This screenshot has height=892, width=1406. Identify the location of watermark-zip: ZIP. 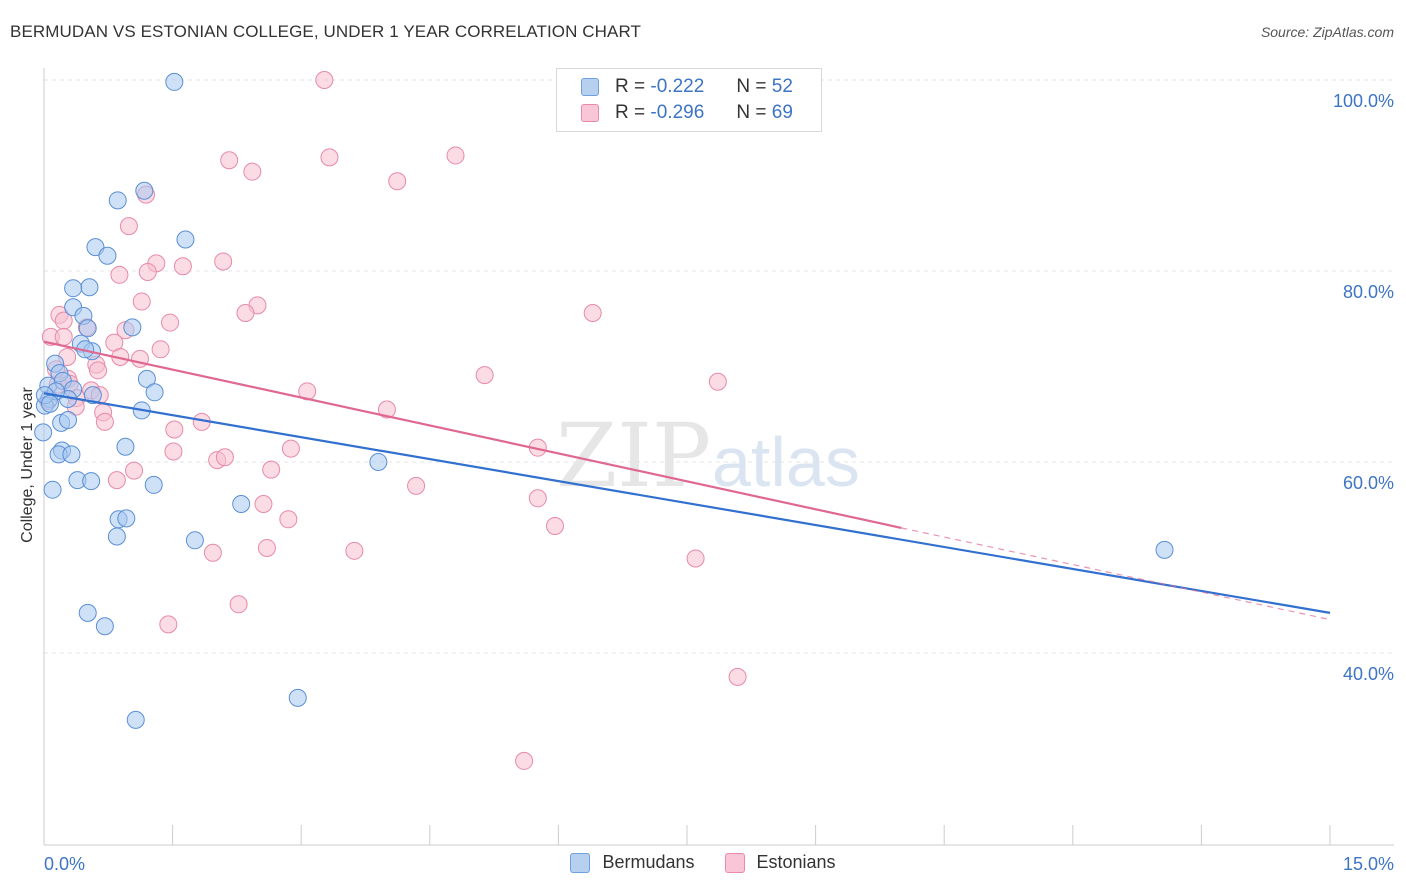
(633, 455).